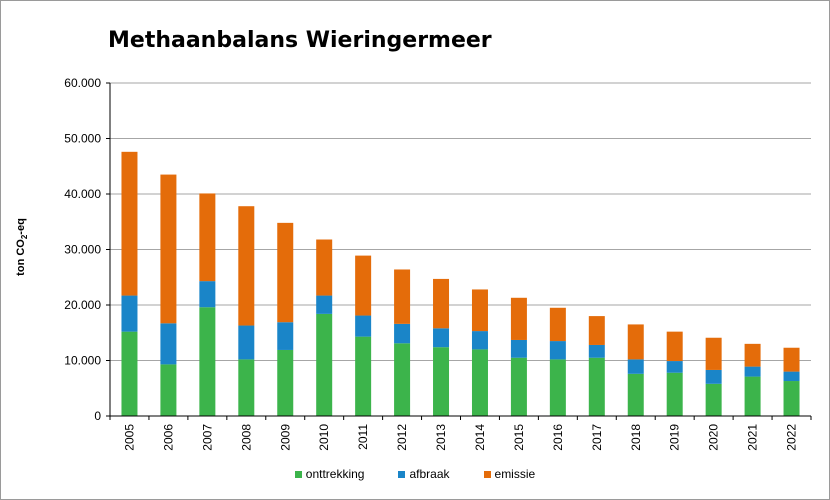 Image resolution: width=830 pixels, height=500 pixels. Describe the element at coordinates (792, 437) in the screenshot. I see `x-tick-label: 2022` at that location.